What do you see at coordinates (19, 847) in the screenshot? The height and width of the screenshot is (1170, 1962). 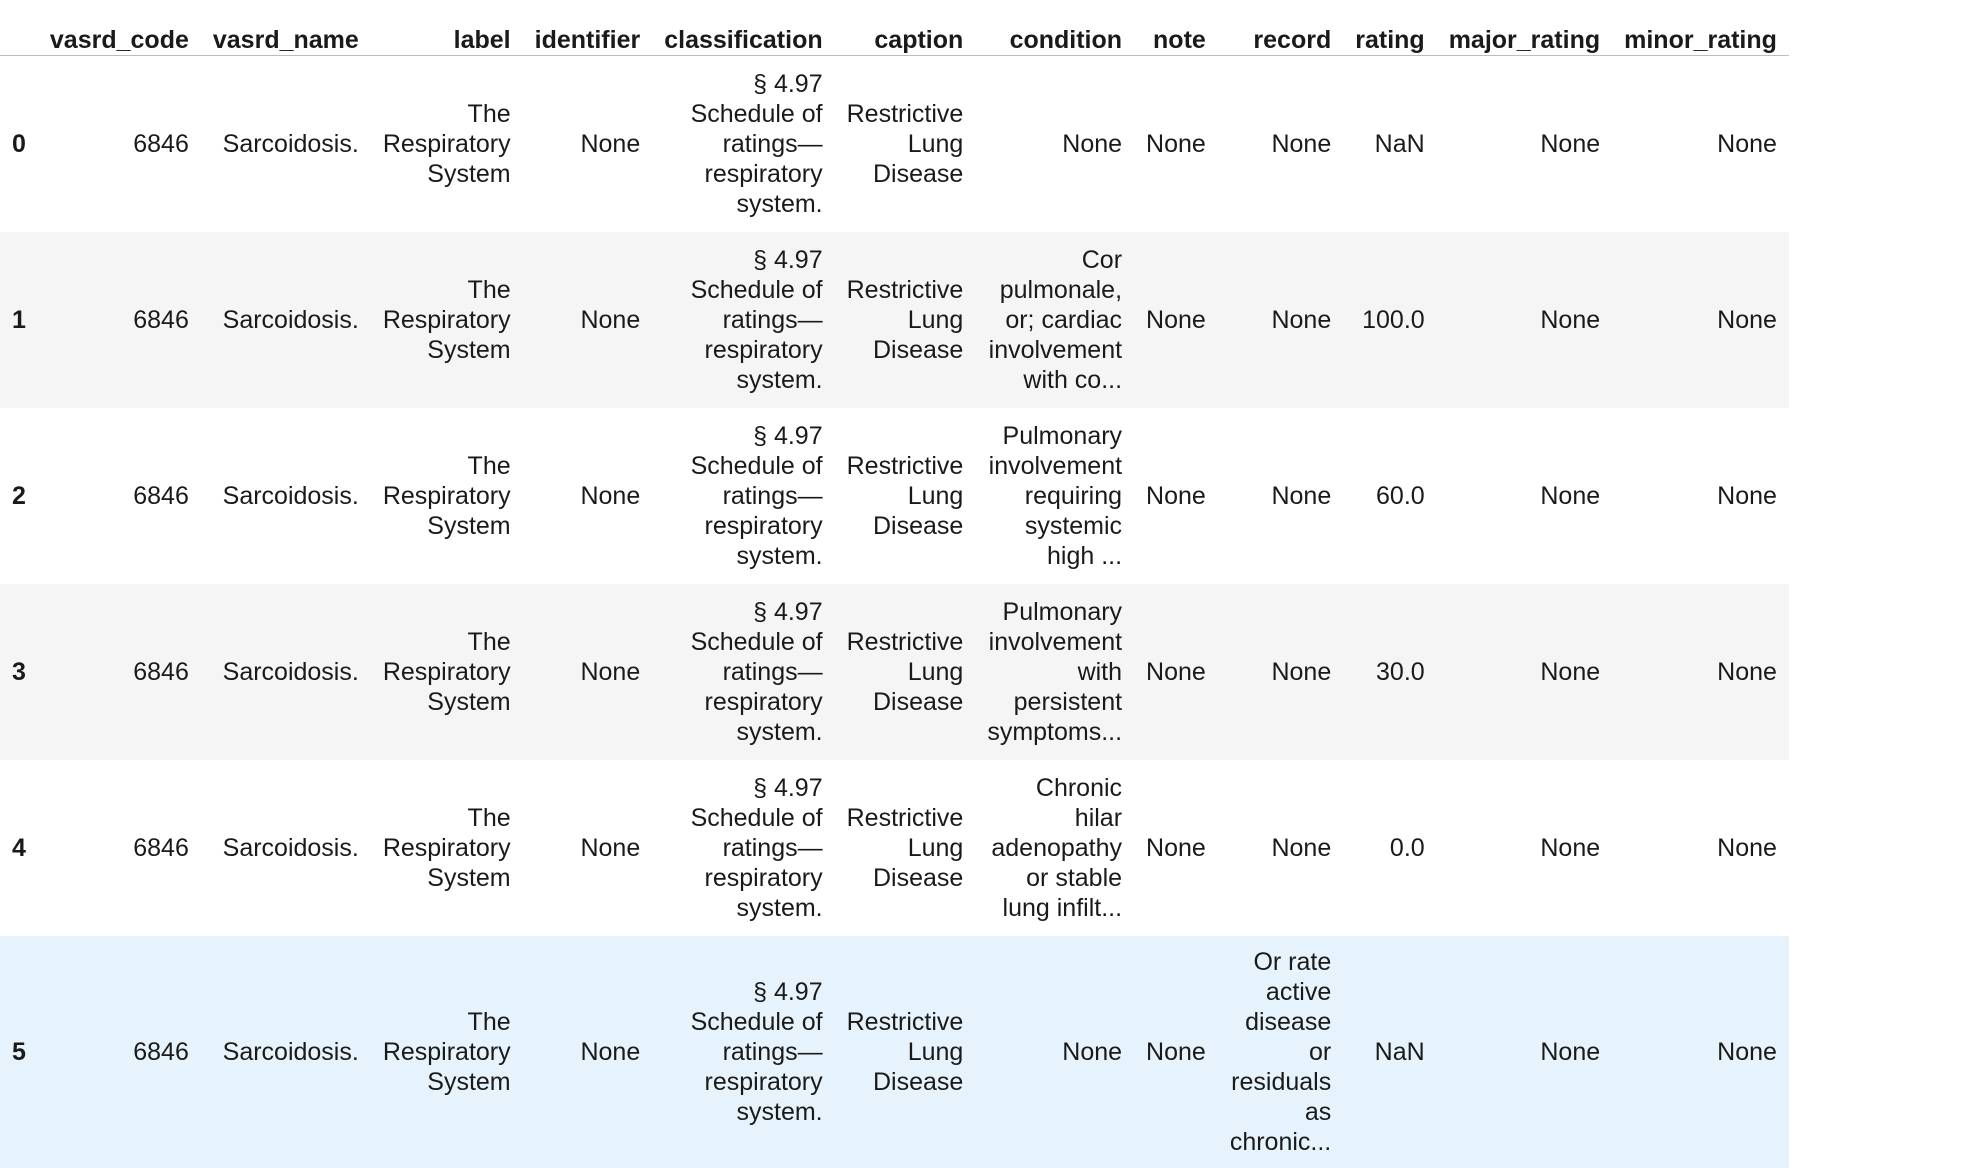 I see `row-index: 4` at bounding box center [19, 847].